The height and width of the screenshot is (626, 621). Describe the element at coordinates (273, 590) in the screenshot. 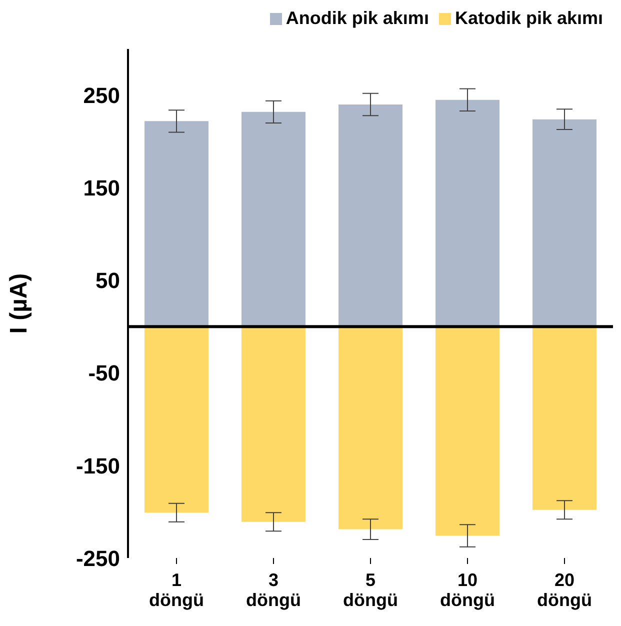

I see `x-tick-label: 3 döngü` at that location.